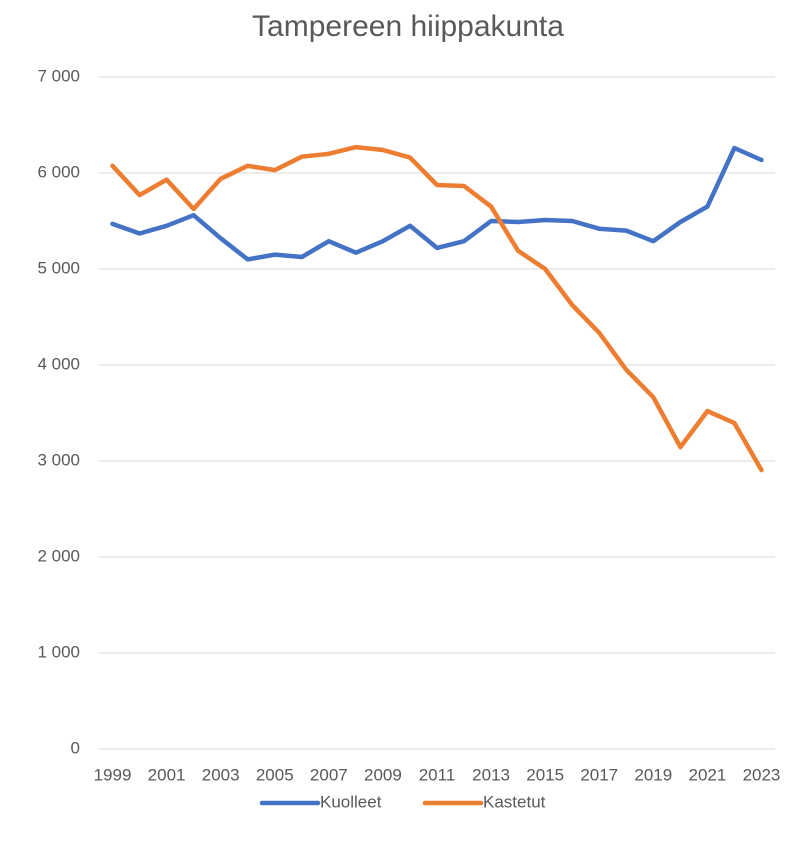  Describe the element at coordinates (351, 801) in the screenshot. I see `legend-label: Kuolleet` at that location.